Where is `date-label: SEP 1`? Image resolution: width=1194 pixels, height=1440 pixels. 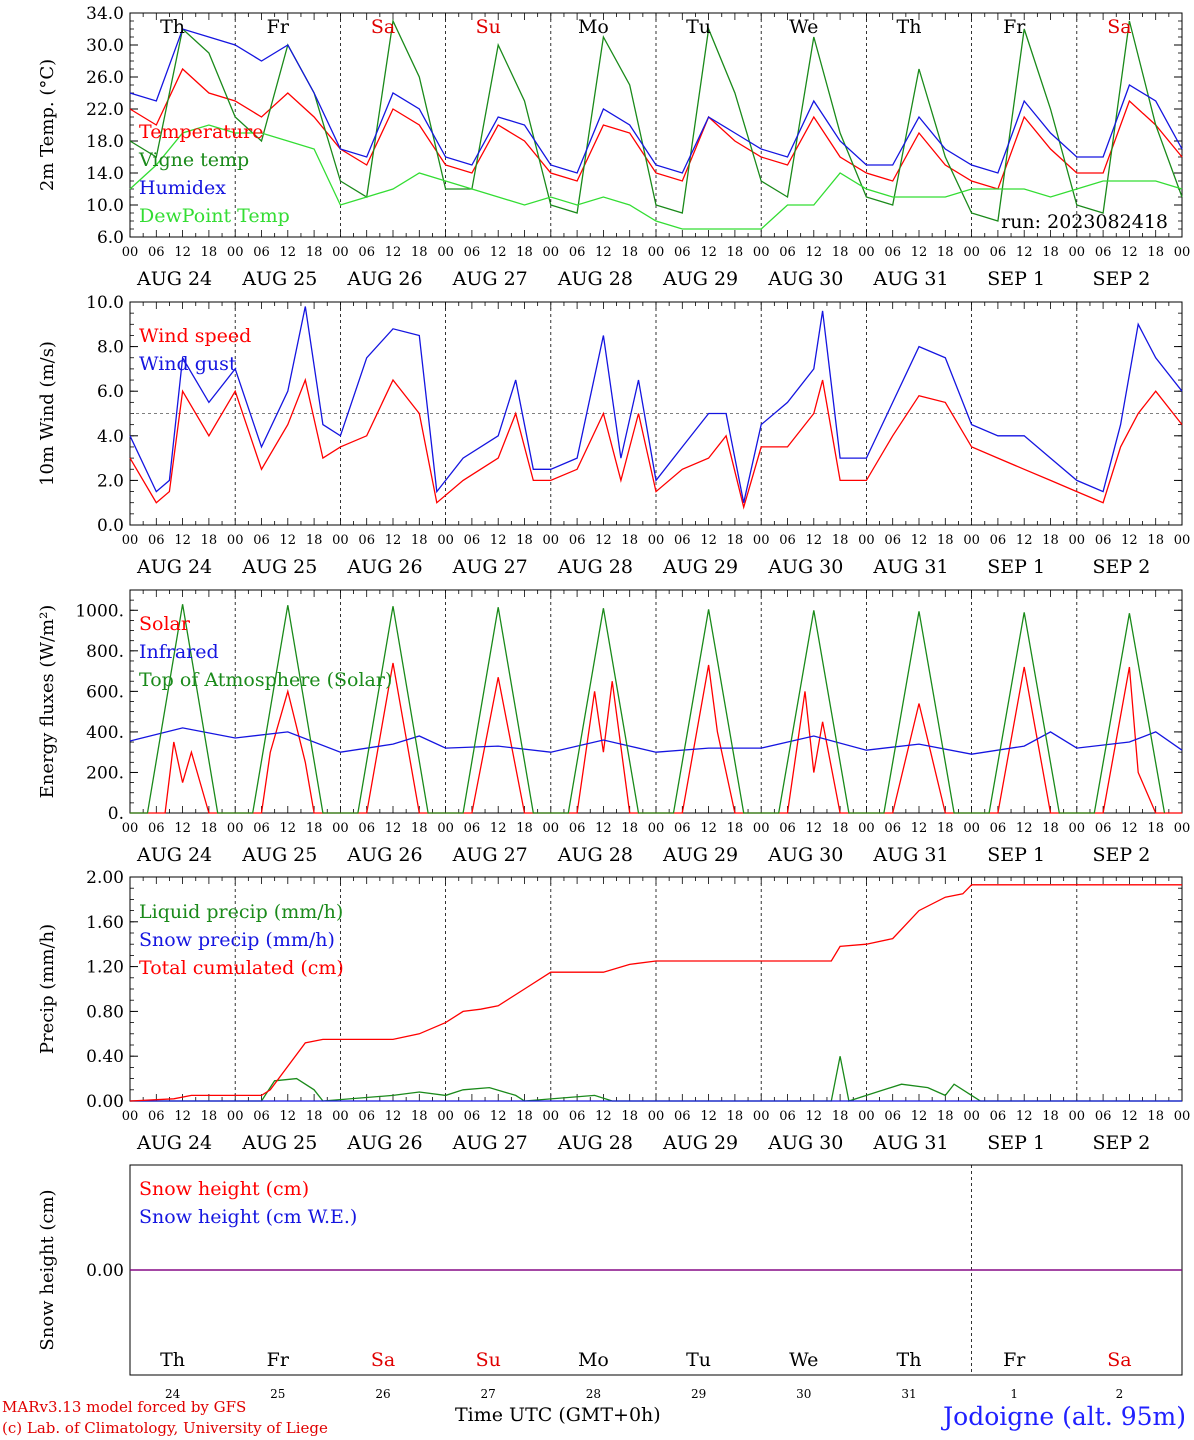 date-label: SEP 1 is located at coordinates (1016, 567).